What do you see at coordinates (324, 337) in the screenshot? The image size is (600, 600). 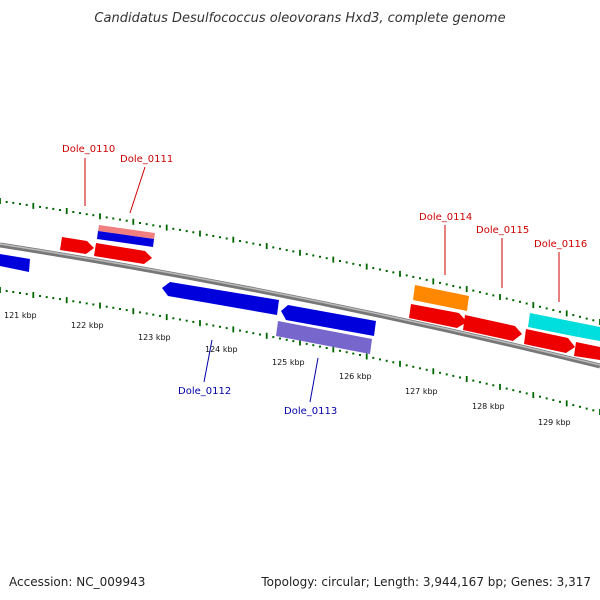 I see `gene-dole-0113-pseudo` at bounding box center [324, 337].